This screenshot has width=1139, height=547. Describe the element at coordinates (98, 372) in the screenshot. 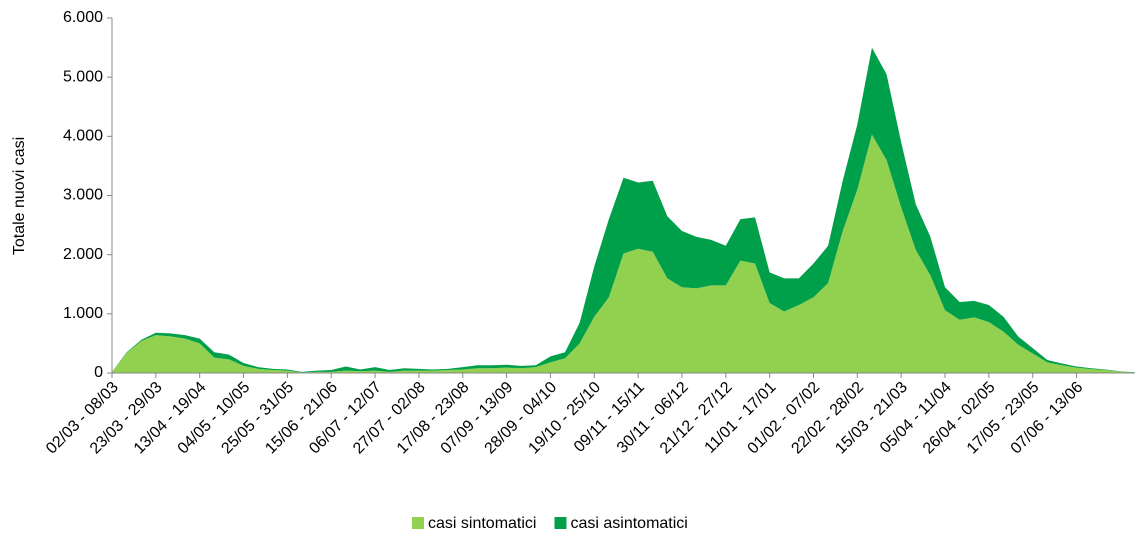

I see `y-tick-label: 0` at that location.